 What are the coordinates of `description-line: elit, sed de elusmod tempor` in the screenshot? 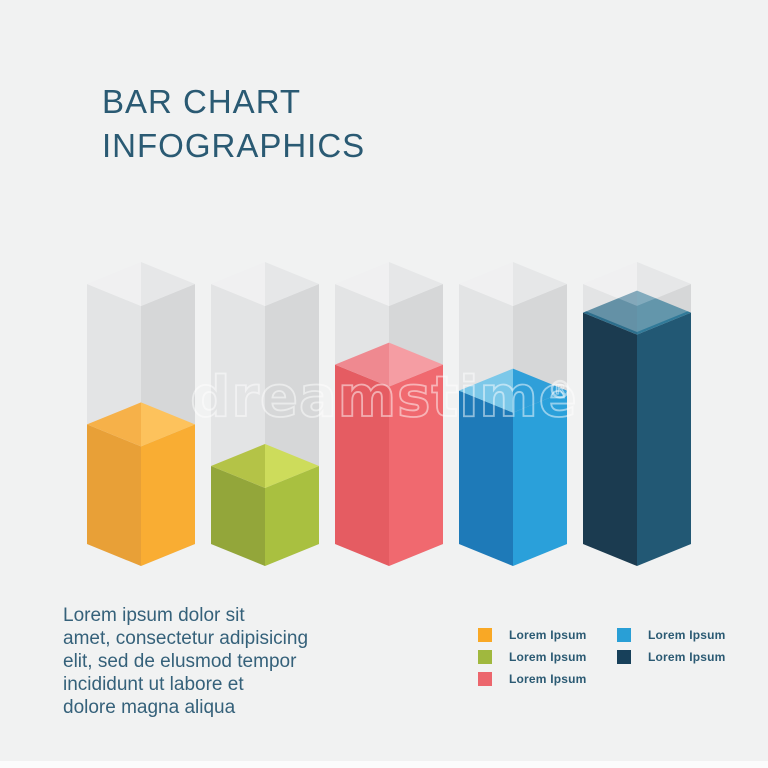 It's located at (180, 661).